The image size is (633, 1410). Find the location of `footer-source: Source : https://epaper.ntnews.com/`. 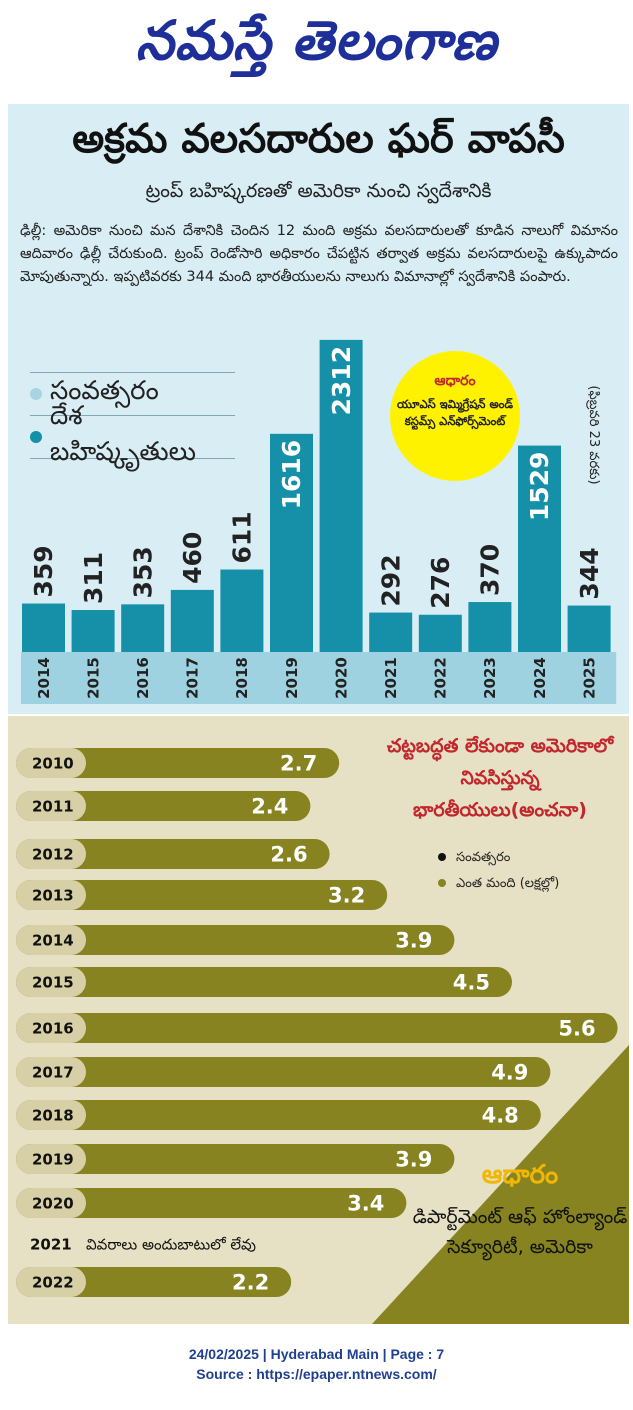

footer-source: Source : https://epaper.ntnews.com/ is located at coordinates (316, 1374).